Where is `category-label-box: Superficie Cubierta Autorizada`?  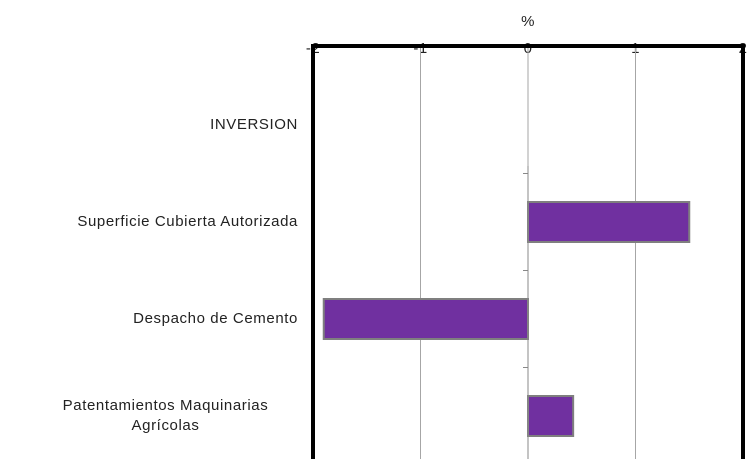 category-label-box: Superficie Cubierta Autorizada is located at coordinates (187, 222).